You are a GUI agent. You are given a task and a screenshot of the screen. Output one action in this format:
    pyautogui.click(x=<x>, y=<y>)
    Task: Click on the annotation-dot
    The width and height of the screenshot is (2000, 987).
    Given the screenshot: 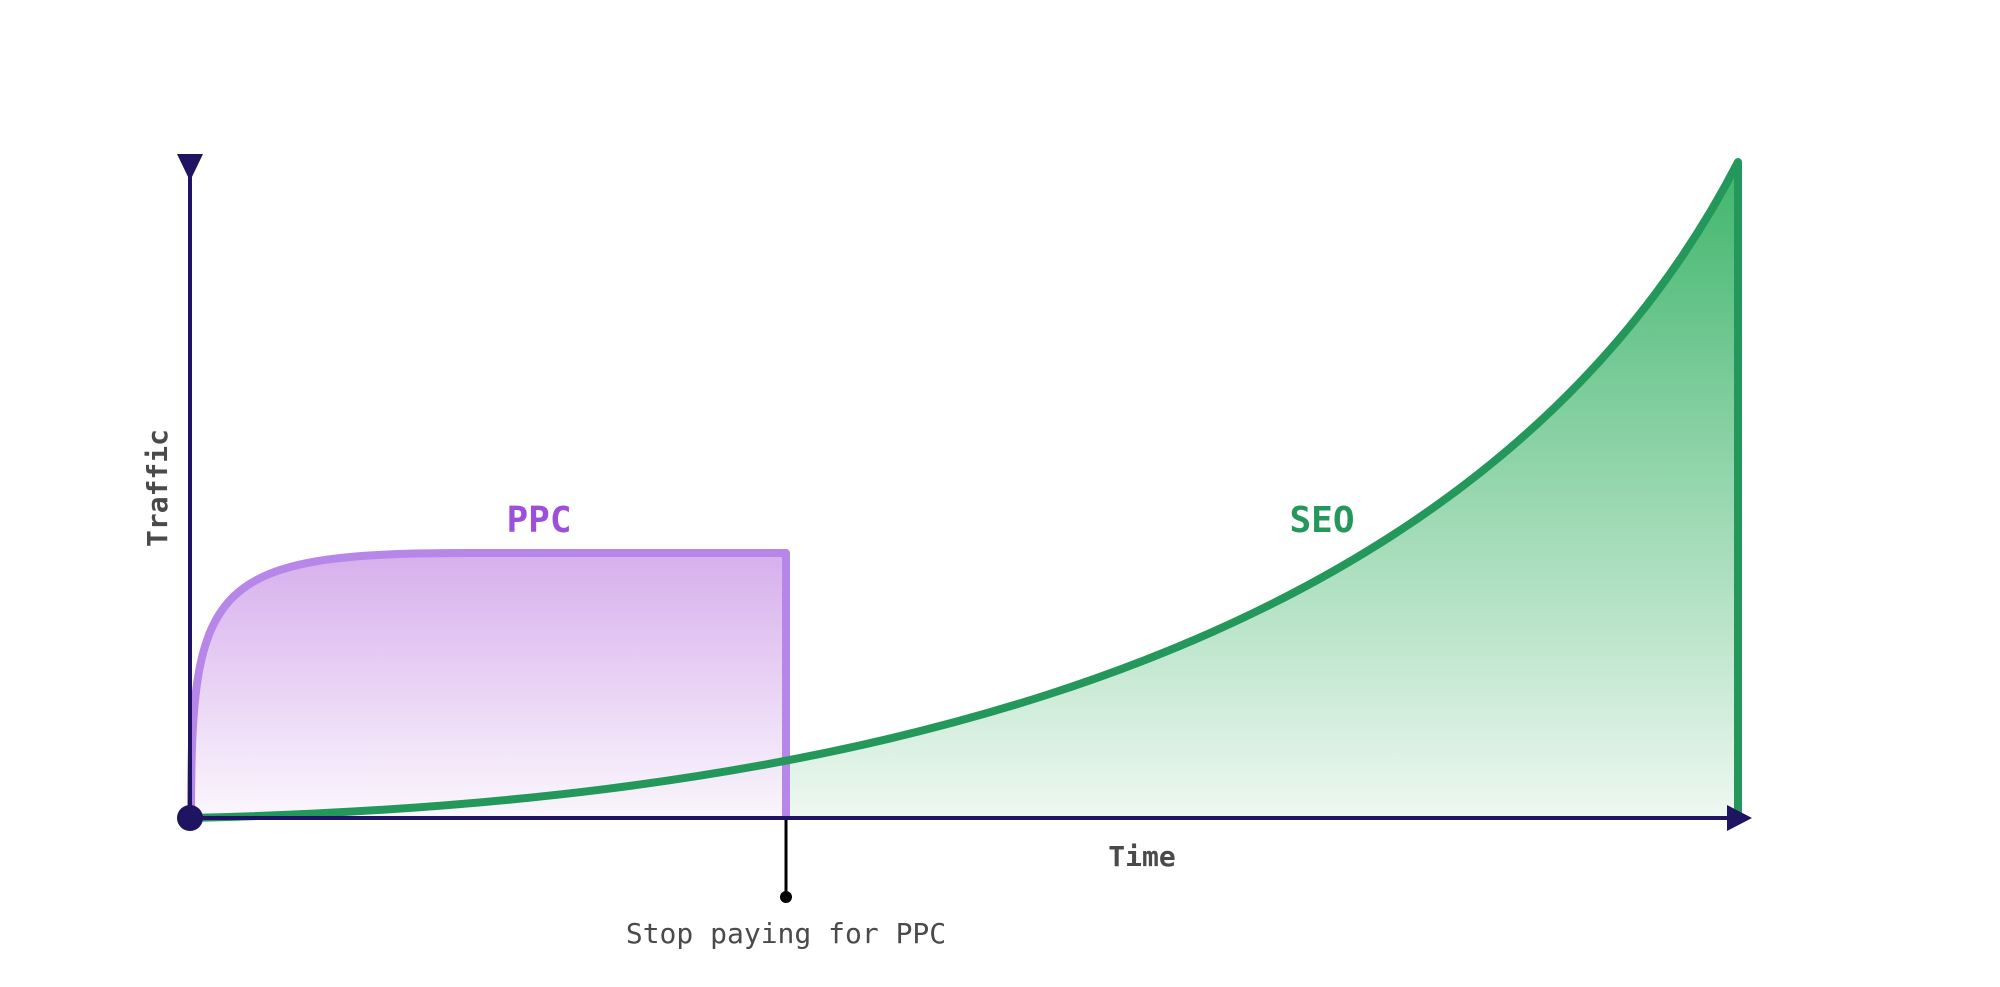 What is the action you would take?
    pyautogui.click(x=786, y=897)
    